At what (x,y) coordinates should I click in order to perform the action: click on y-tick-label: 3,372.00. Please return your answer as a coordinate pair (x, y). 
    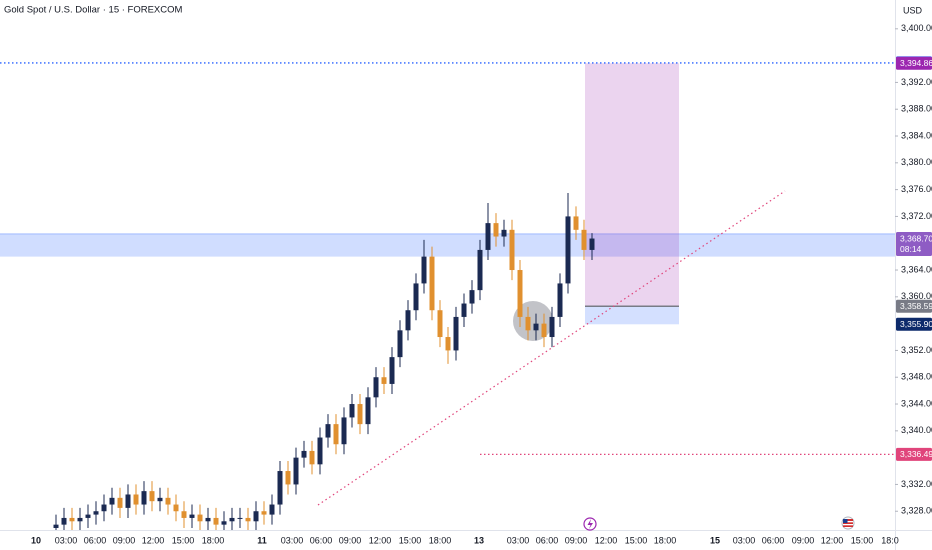
    Looking at the image, I should click on (916, 216).